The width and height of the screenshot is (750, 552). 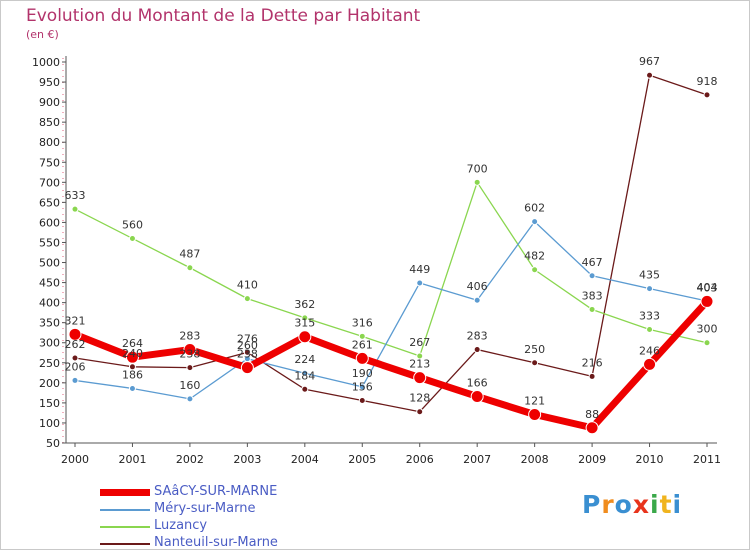 What do you see at coordinates (75, 366) in the screenshot?
I see `data-label: 206` at bounding box center [75, 366].